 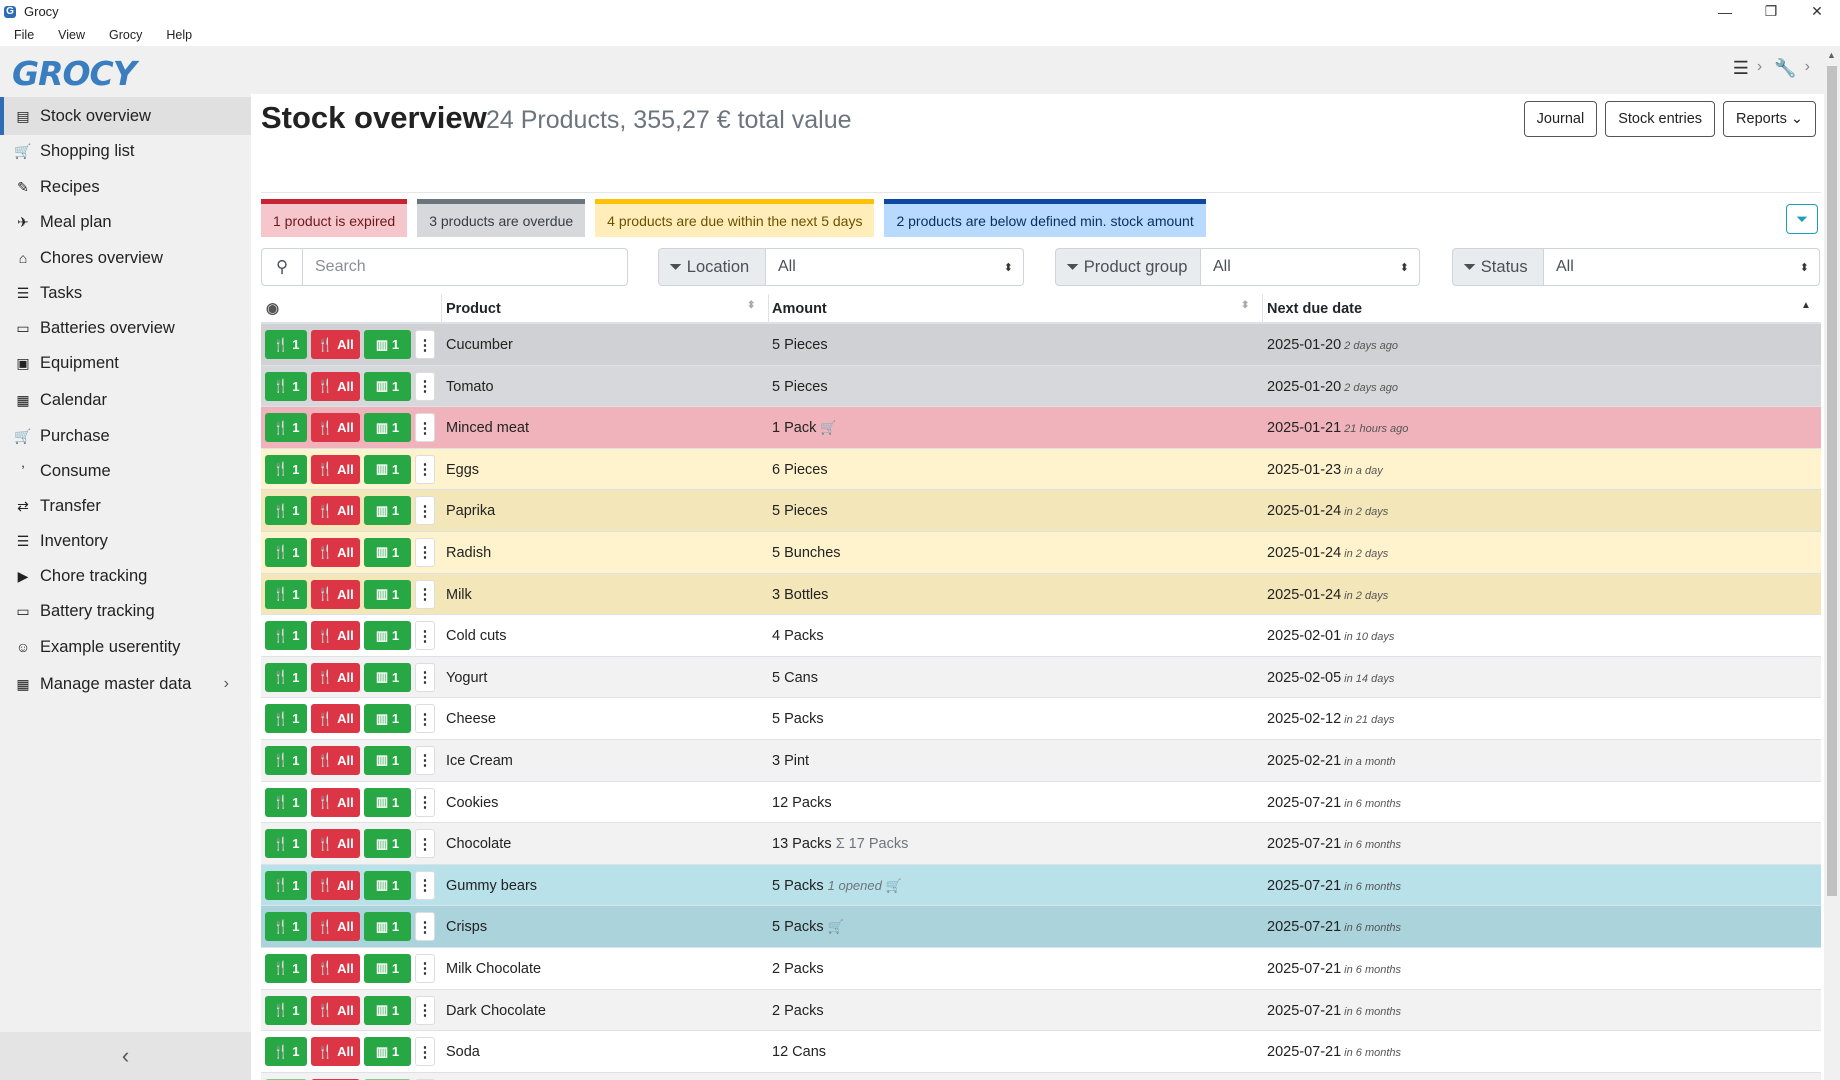 I want to click on reports-dropdown-button: Reports ⌄, so click(x=1769, y=119).